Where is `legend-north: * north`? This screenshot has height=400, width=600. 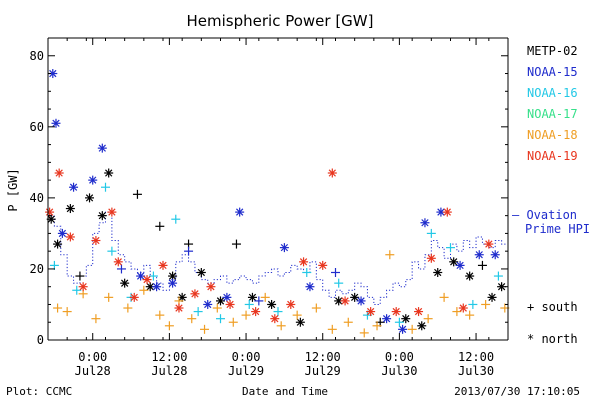
legend-north: * north is located at coordinates (552, 339).